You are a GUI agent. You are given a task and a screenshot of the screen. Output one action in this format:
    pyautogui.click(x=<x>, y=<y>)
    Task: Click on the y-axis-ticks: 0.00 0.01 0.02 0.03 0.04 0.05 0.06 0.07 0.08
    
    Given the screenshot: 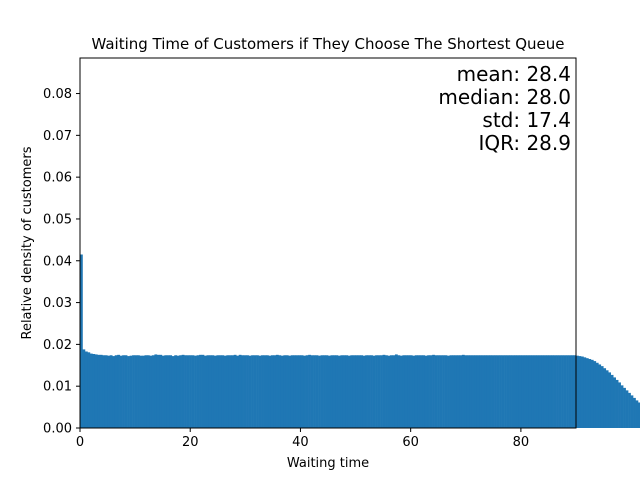 What is the action you would take?
    pyautogui.click(x=61, y=262)
    